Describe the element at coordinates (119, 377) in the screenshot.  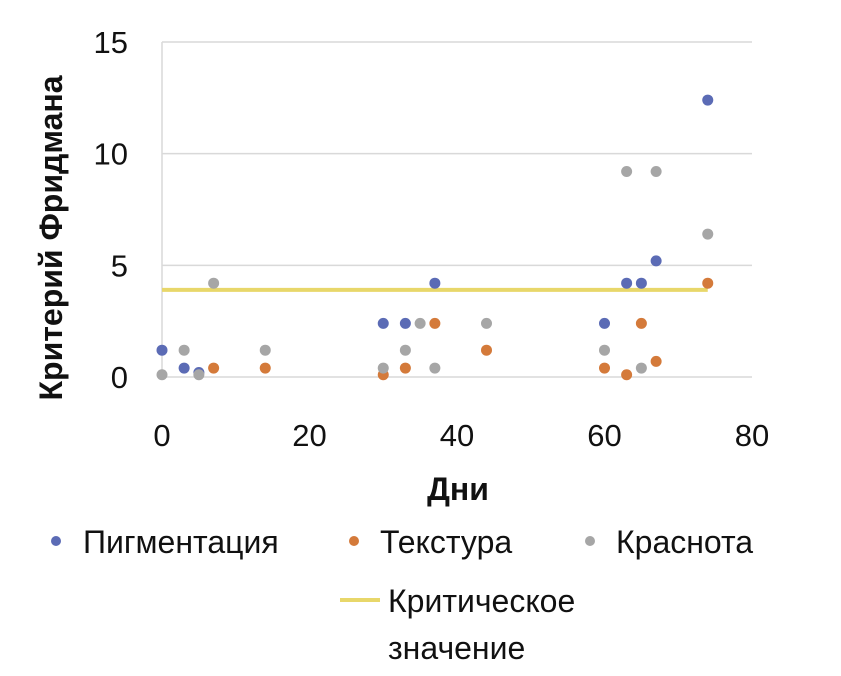
I see `y-tick-label: 0` at that location.